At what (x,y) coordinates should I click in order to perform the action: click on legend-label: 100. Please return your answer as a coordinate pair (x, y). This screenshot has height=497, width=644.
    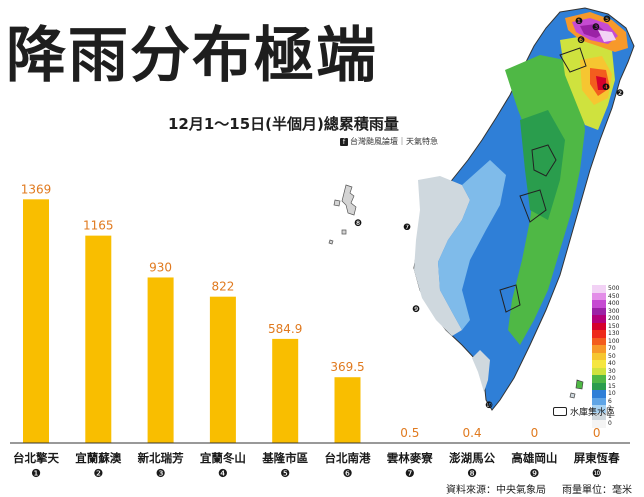
    Looking at the image, I should click on (614, 341).